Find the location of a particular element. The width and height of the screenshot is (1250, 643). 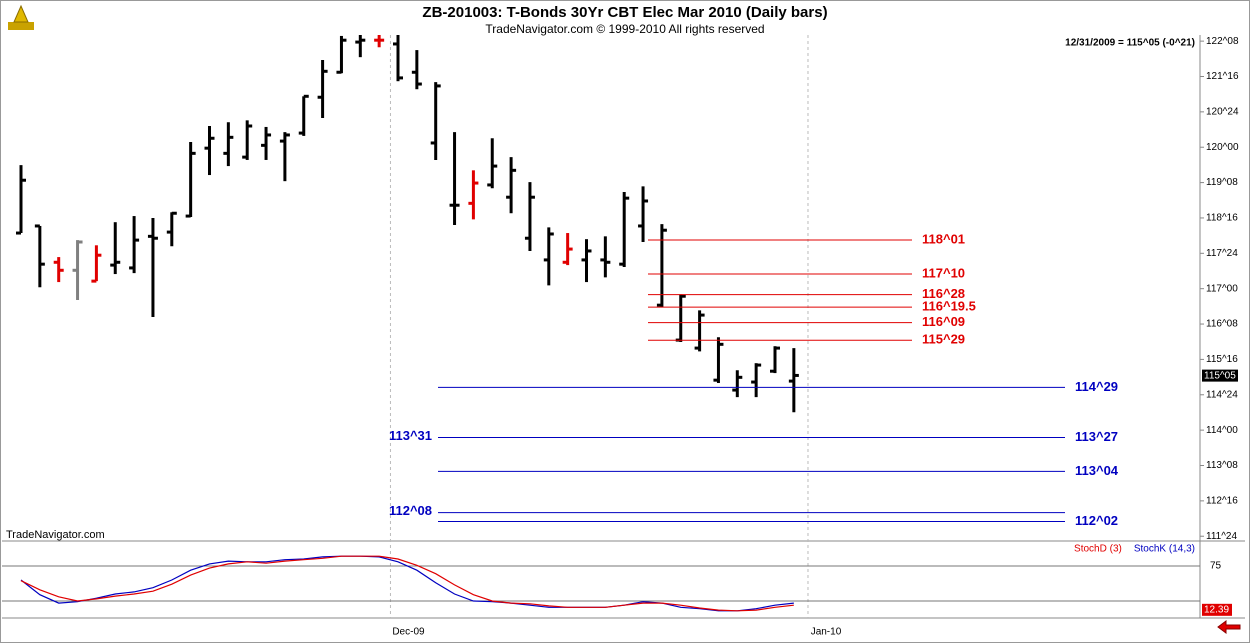

last-price-box is located at coordinates (1220, 375).